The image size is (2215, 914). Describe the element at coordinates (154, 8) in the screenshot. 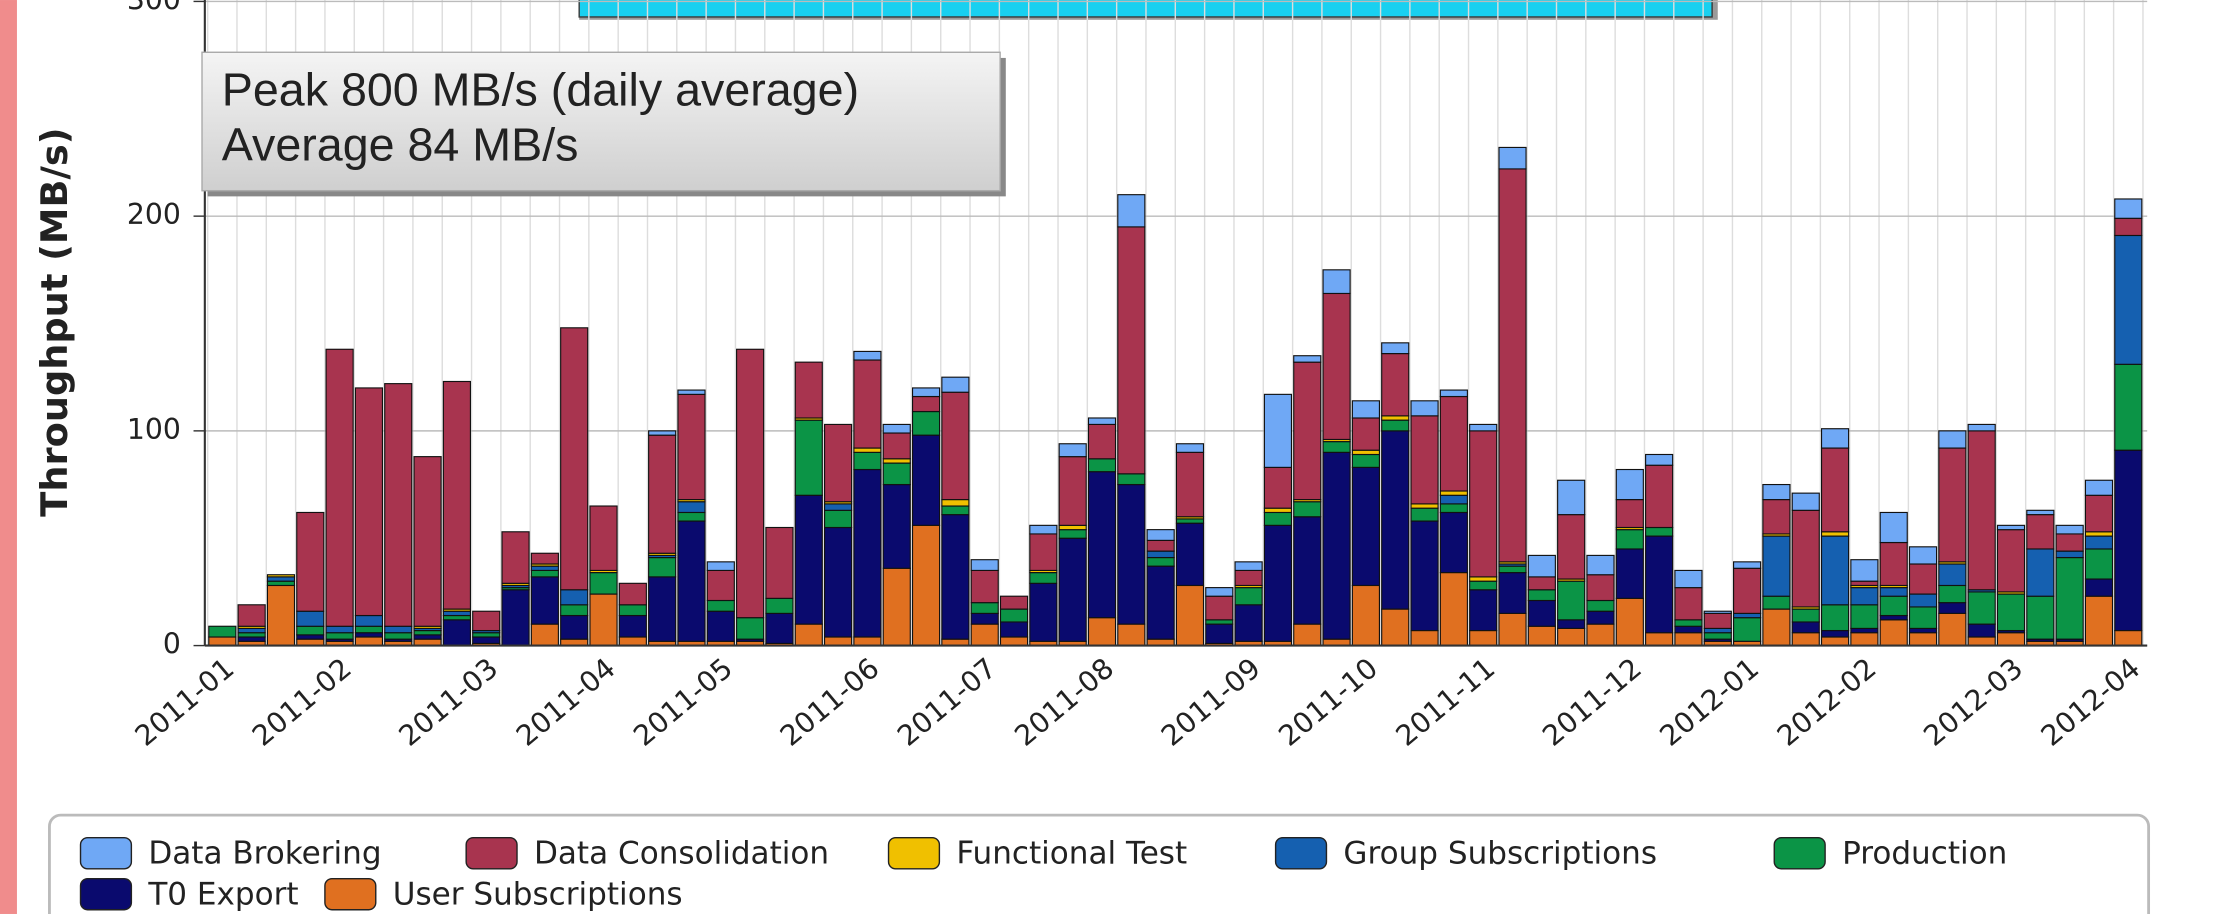

I see `y-tick-label: 300` at that location.